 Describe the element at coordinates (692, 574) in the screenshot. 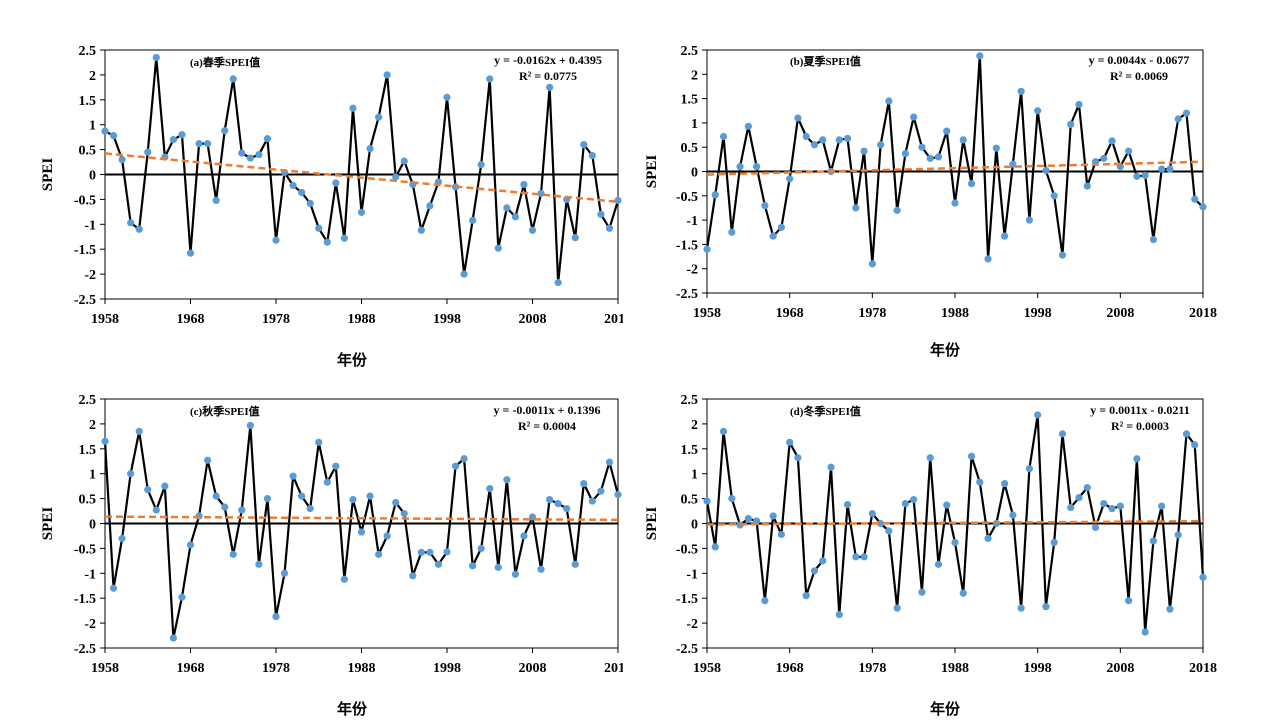

I see `y-tick-label: -1` at that location.